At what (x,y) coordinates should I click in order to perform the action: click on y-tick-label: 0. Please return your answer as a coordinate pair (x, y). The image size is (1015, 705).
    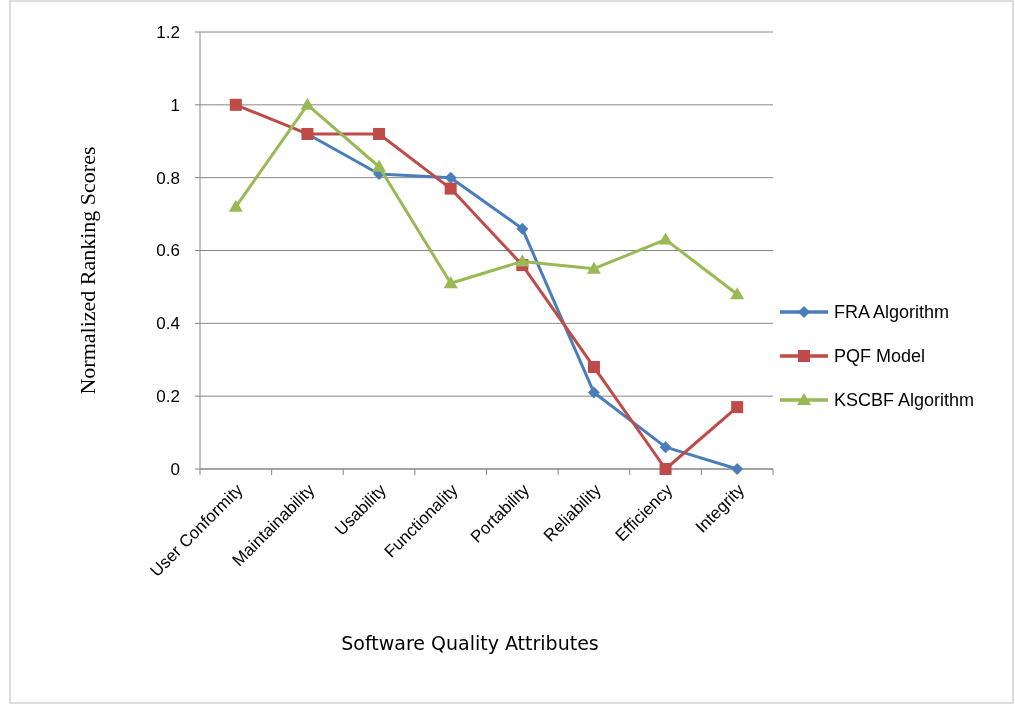
    Looking at the image, I should click on (175, 469).